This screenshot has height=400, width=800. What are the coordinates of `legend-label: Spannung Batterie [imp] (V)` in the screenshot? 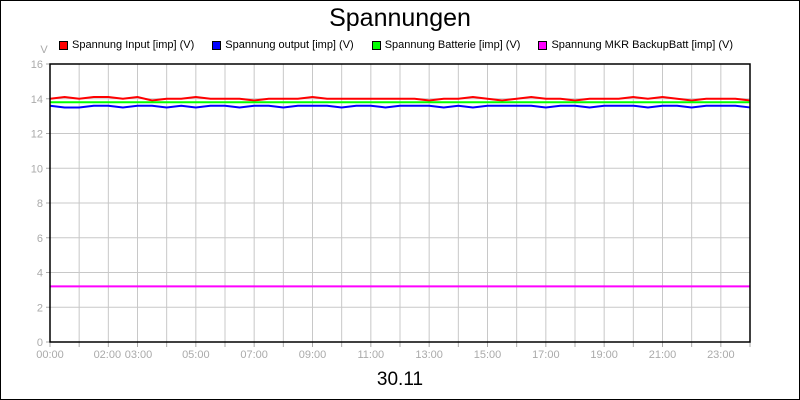 It's located at (452, 45).